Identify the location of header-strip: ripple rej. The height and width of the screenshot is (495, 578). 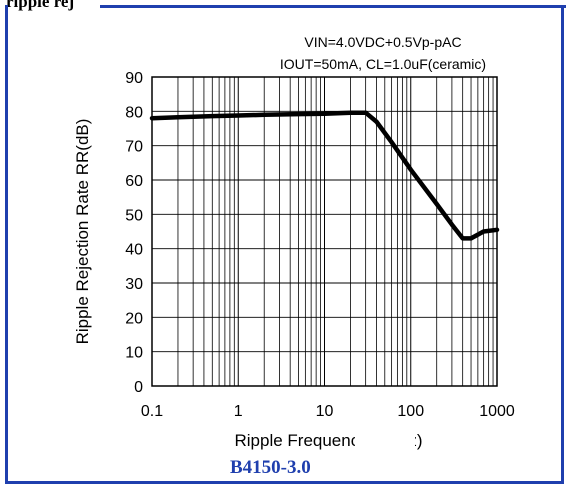
(289, 6).